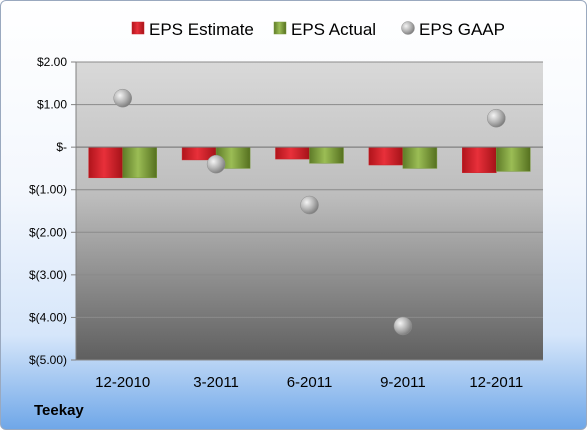  I want to click on legend: EPS Estimate EPS Actual EPS GAAP, so click(318, 29).